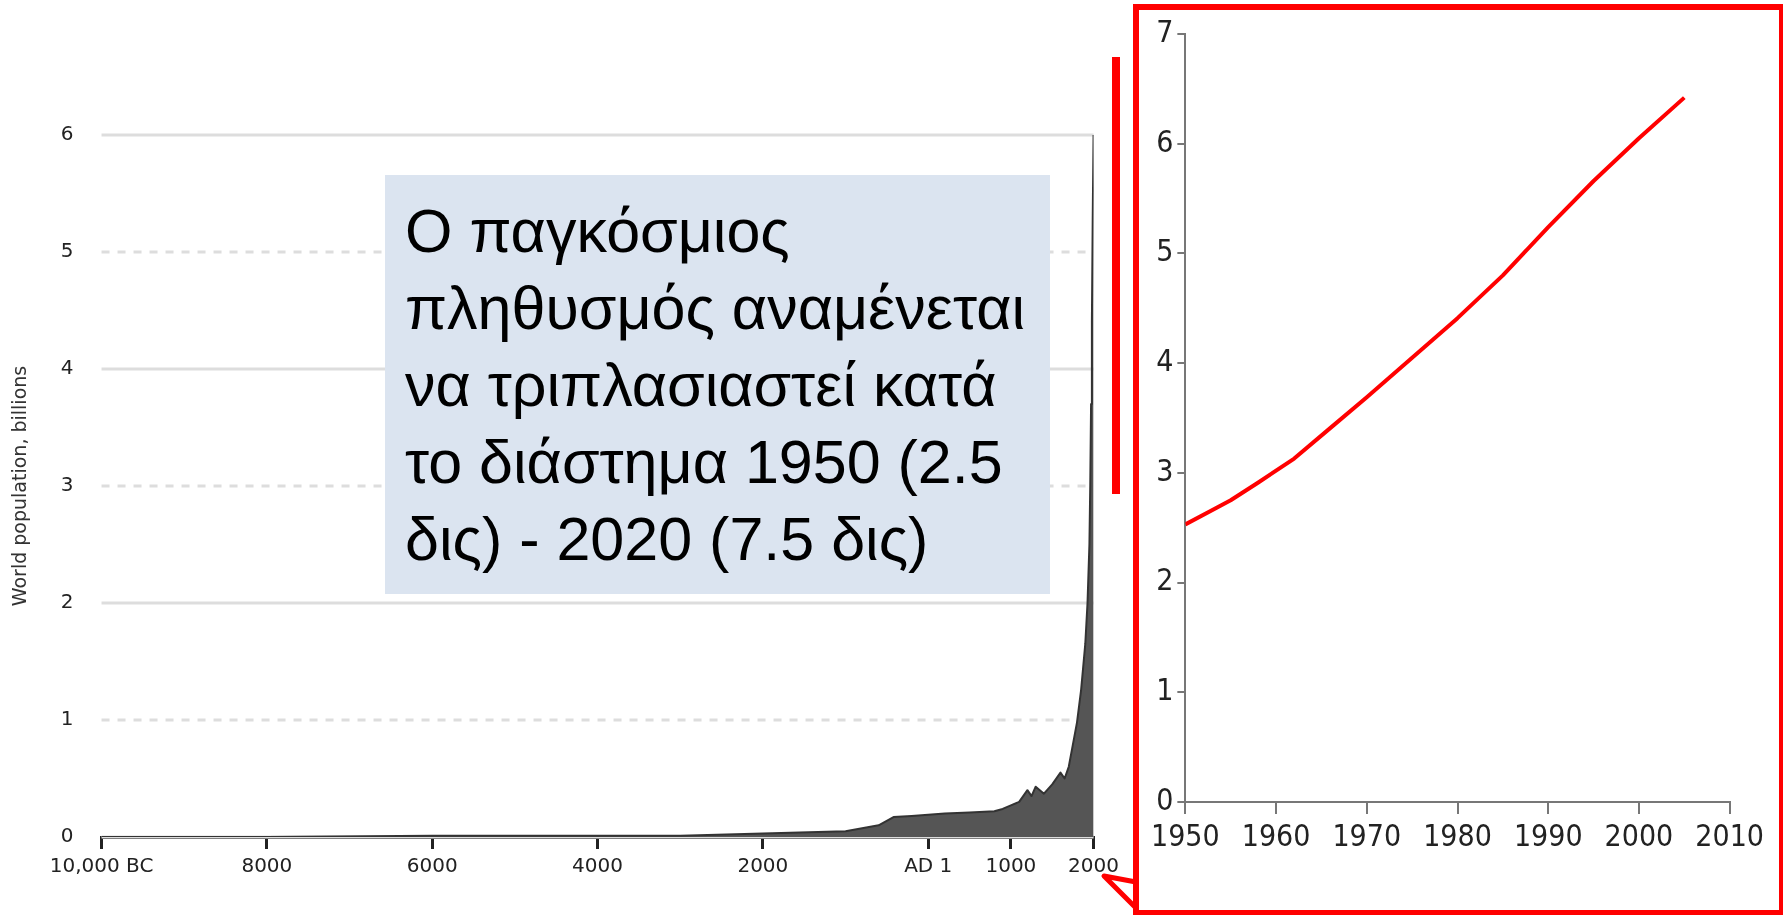 The image size is (1783, 915). What do you see at coordinates (432, 865) in the screenshot?
I see `x-tick-label: 6000` at bounding box center [432, 865].